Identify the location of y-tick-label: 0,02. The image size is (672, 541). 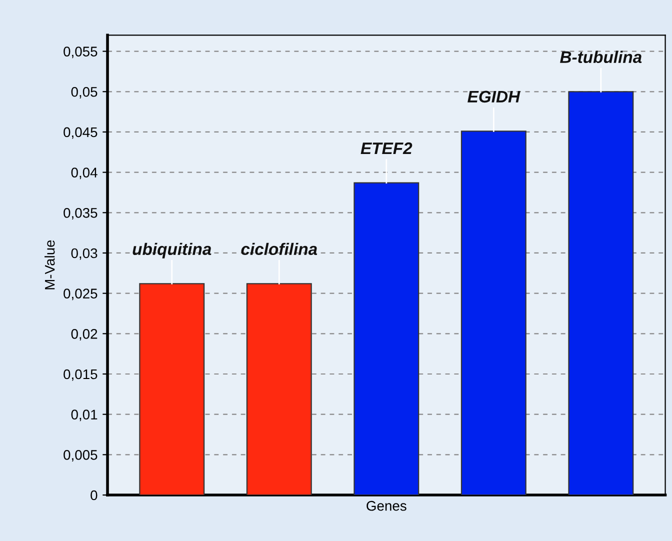
(84, 334).